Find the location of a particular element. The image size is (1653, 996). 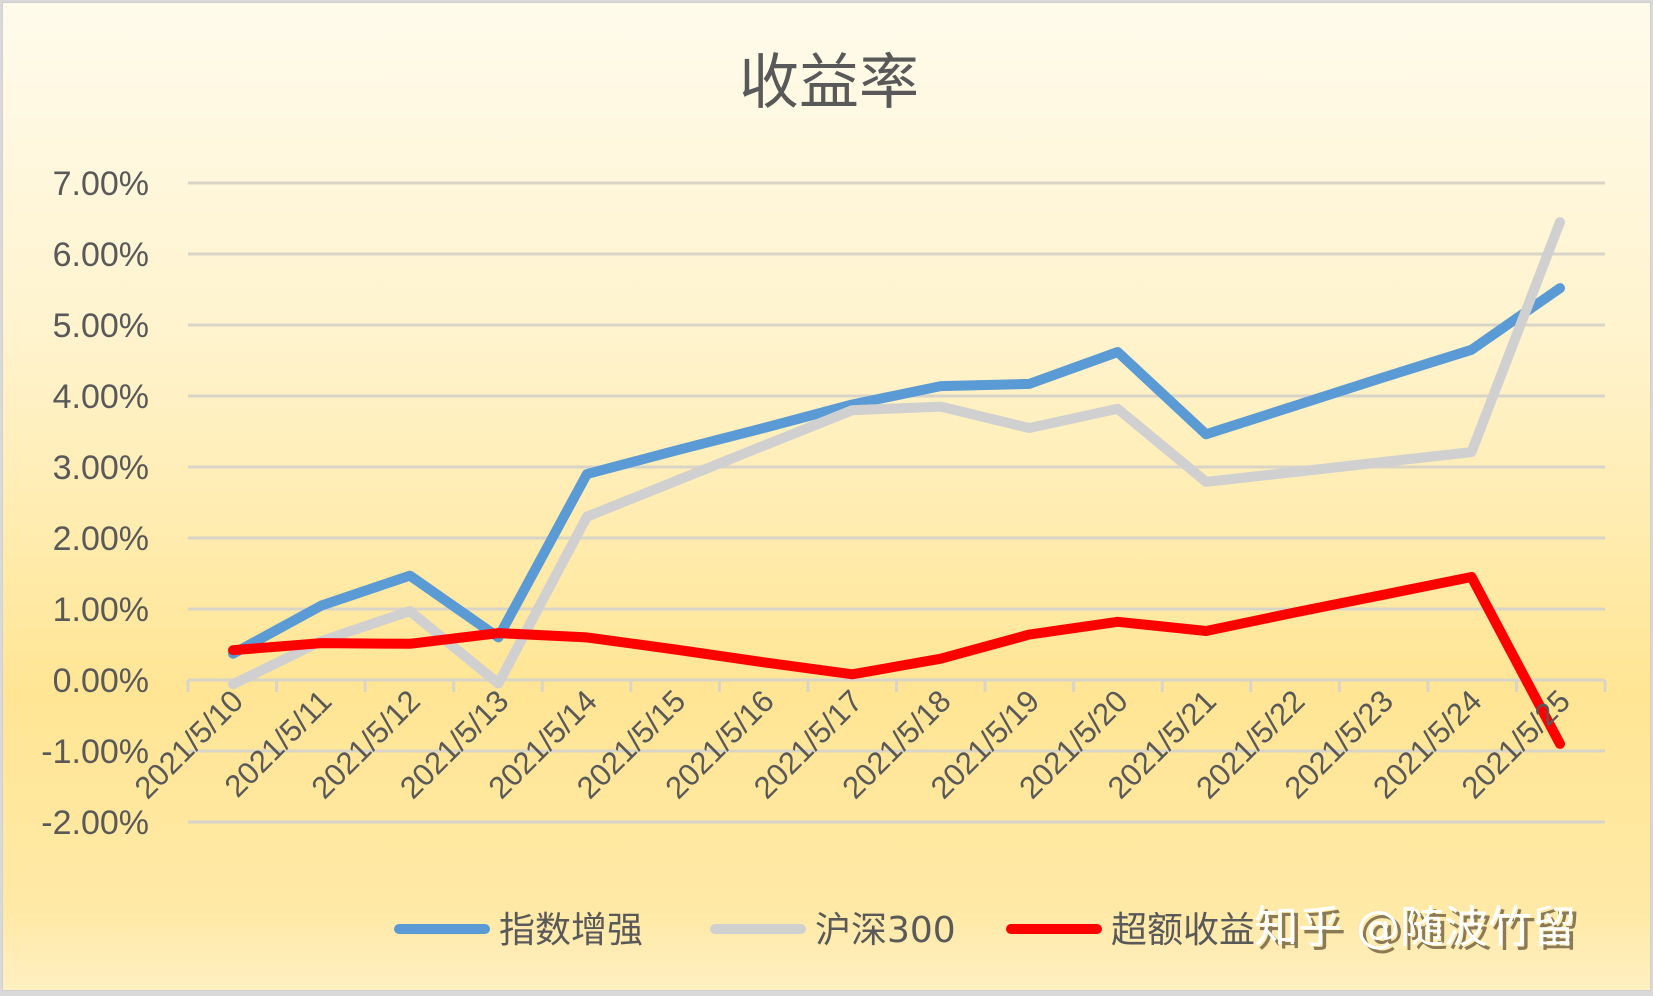

y-tick-label: 3.00% is located at coordinates (101, 468).